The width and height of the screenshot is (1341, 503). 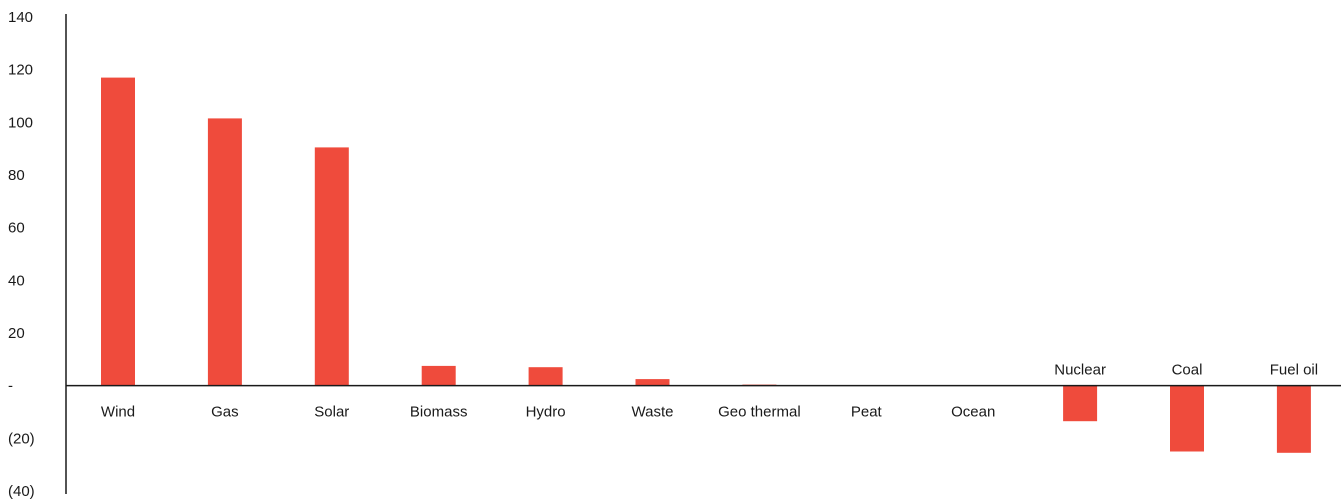 What do you see at coordinates (21, 254) in the screenshot?
I see `y-axis-ticks: 140 120 100 80 60 40 20 - (20) (40)` at bounding box center [21, 254].